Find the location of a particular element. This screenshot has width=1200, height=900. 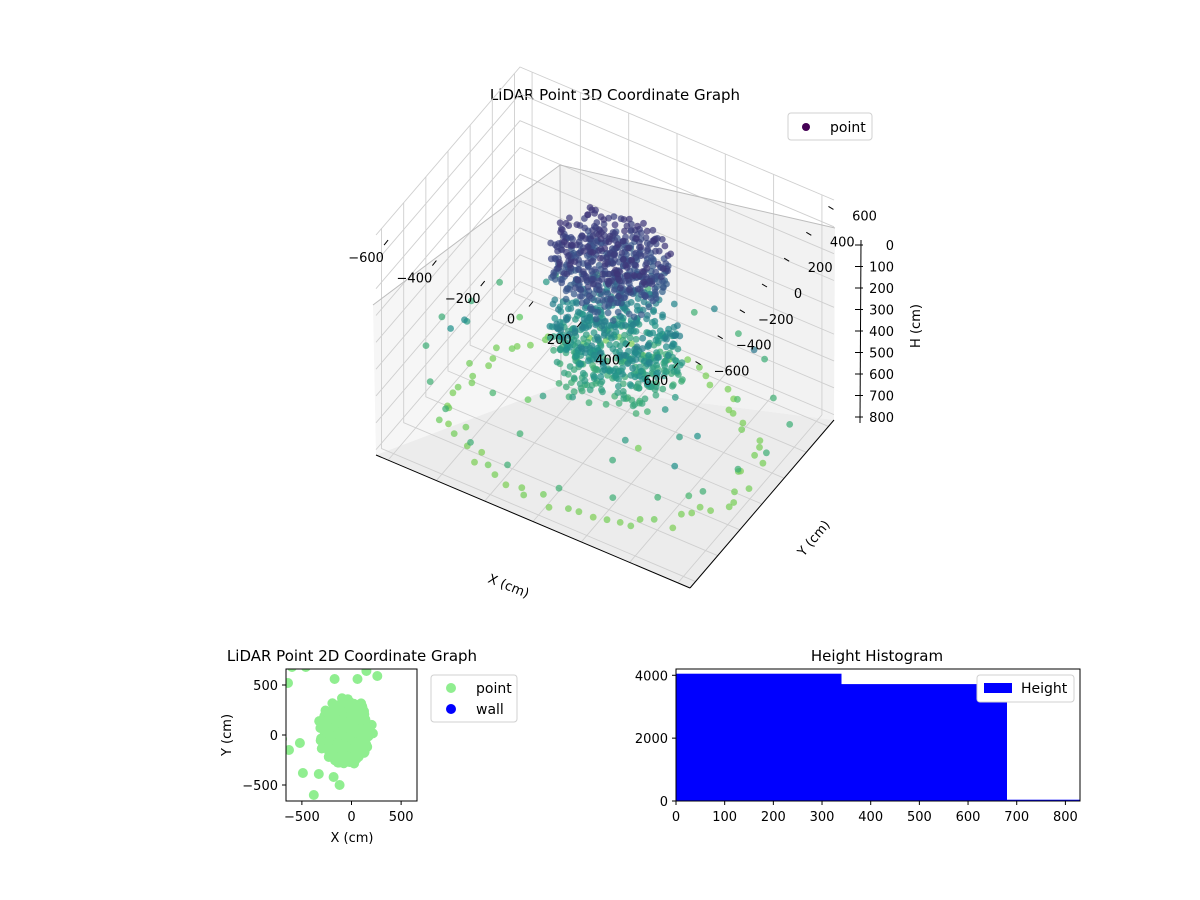

histogram-frame is located at coordinates (878, 735).